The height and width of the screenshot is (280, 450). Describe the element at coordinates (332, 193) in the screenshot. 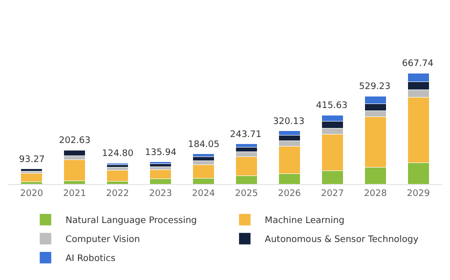

I see `x-tick-label: 2027` at that location.